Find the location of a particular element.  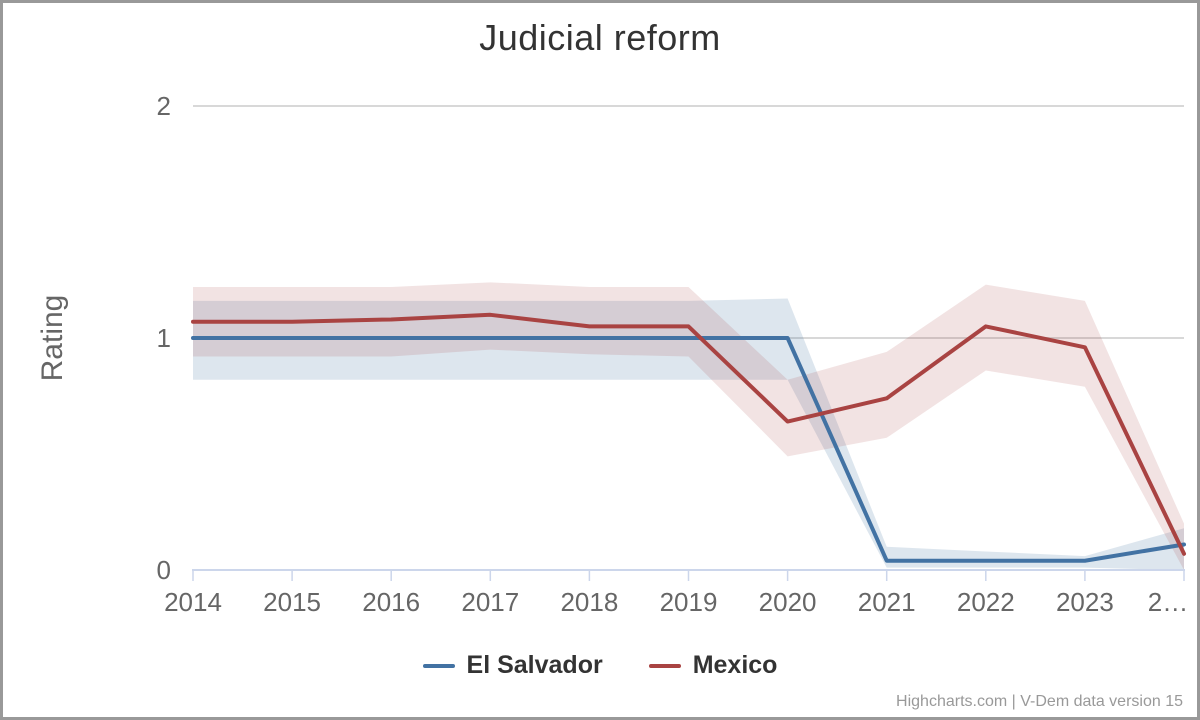

x-axis-label-2020: 2020 is located at coordinates (787, 602).